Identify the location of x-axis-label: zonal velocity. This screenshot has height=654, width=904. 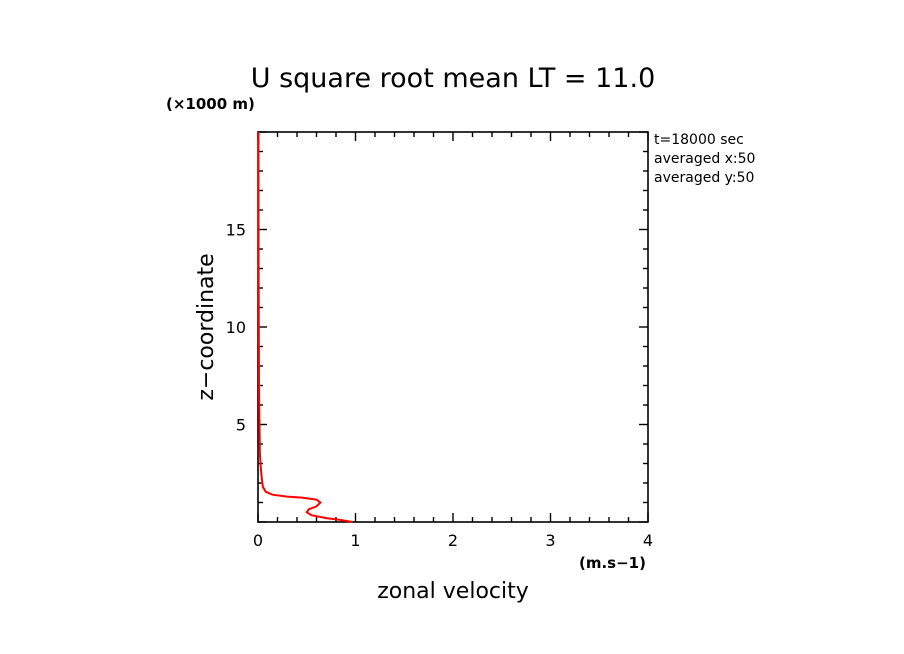
(453, 591).